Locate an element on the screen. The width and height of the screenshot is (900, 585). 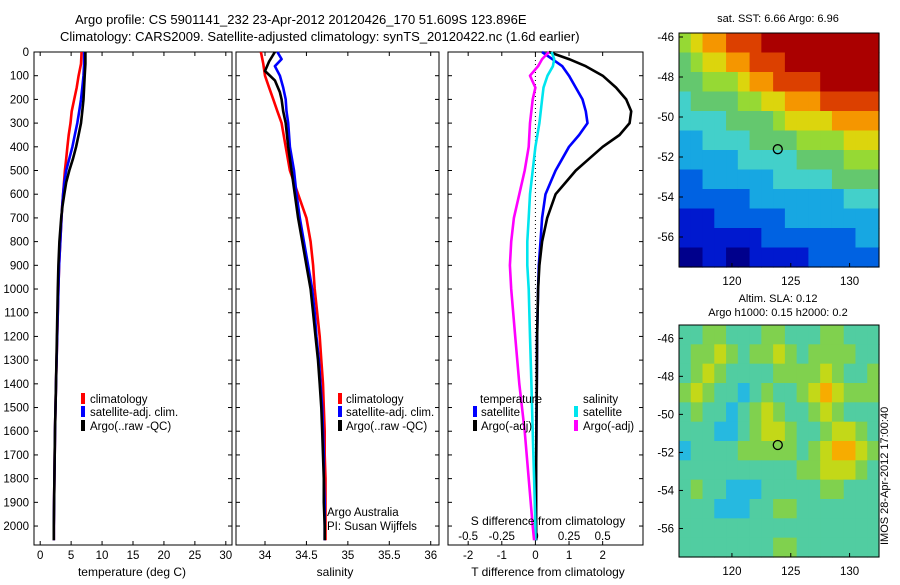
argo-position-marker is located at coordinates (777, 149).